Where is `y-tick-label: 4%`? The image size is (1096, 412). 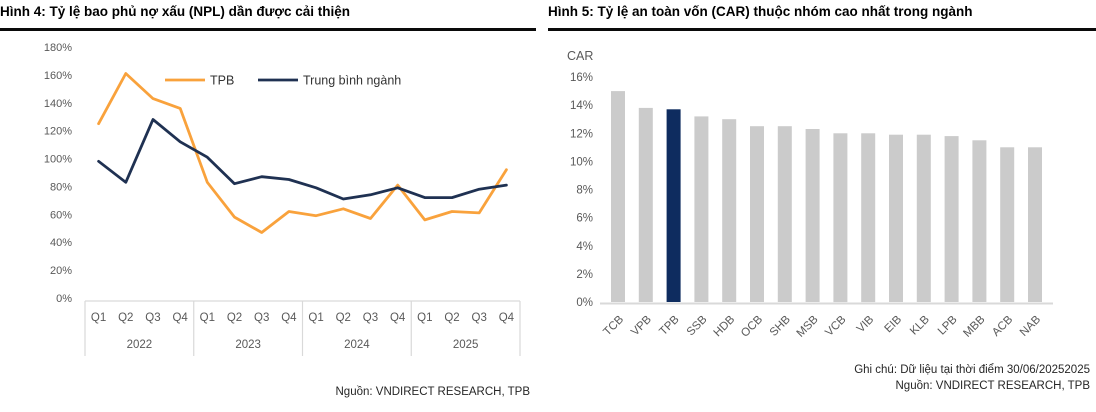 y-tick-label: 4% is located at coordinates (584, 247).